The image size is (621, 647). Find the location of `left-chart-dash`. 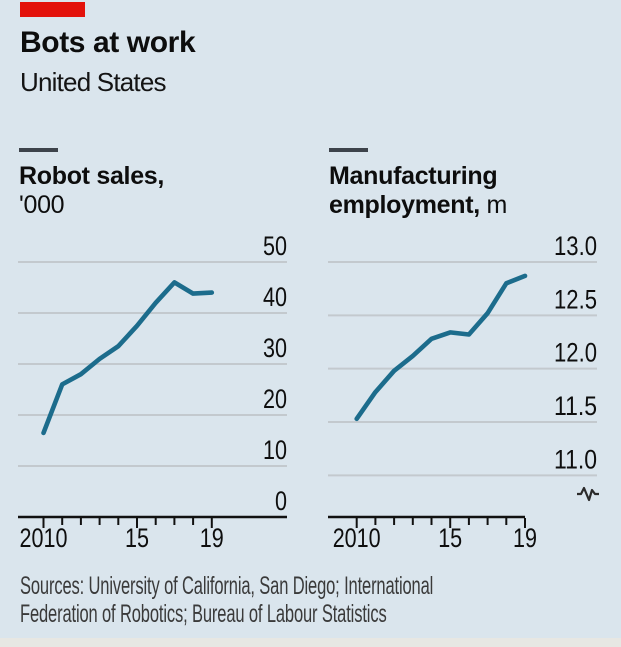

left-chart-dash is located at coordinates (38, 150).